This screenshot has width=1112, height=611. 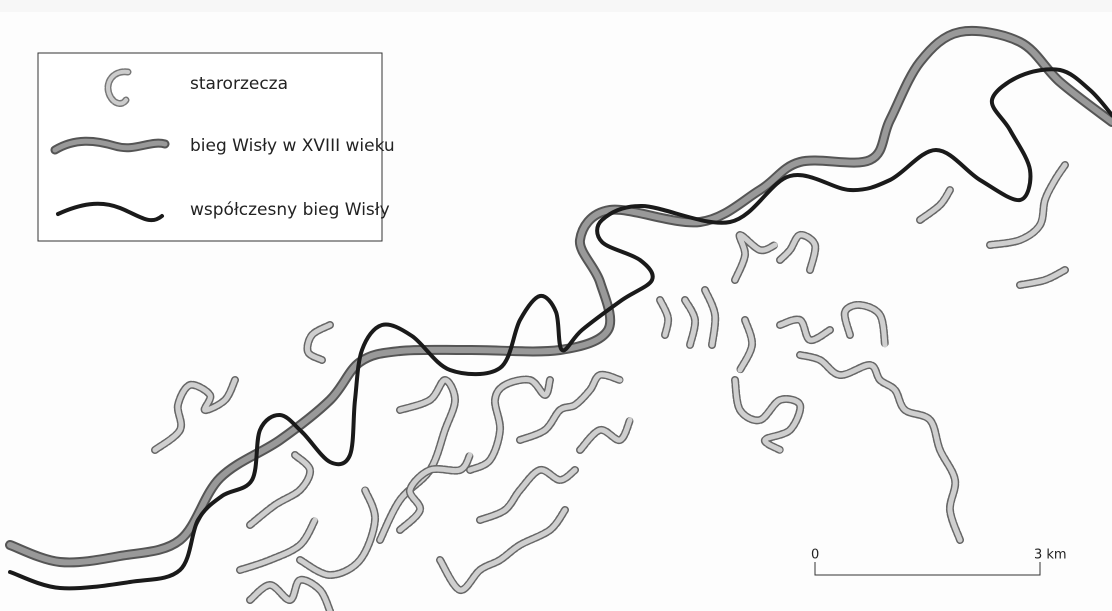 I want to click on legend-oxbow-fill, so click(x=118, y=87).